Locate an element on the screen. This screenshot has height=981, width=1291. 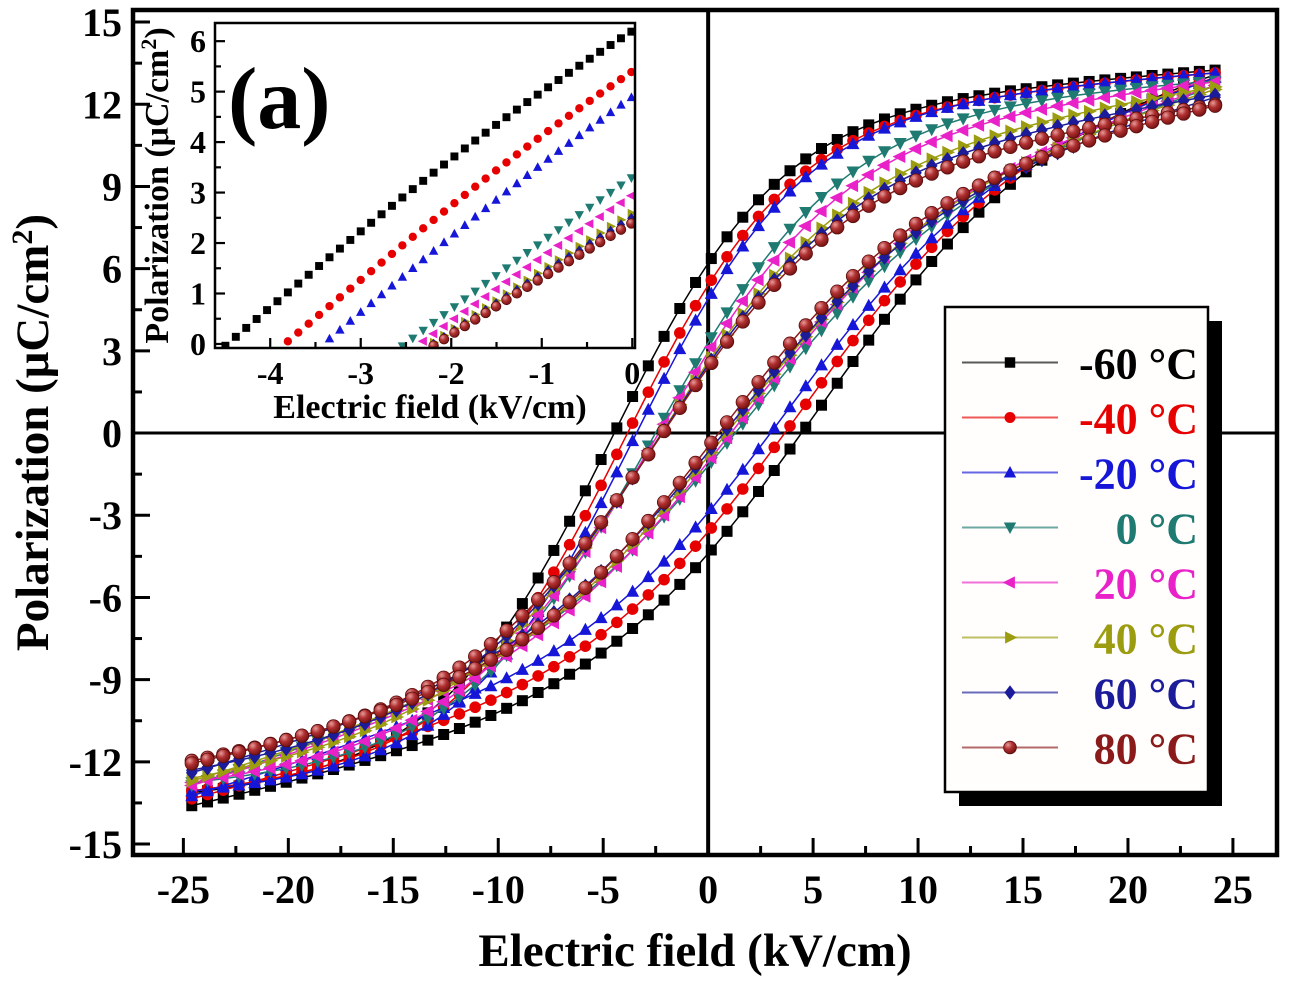
legend-entry: -60 °C is located at coordinates (1080, 364).